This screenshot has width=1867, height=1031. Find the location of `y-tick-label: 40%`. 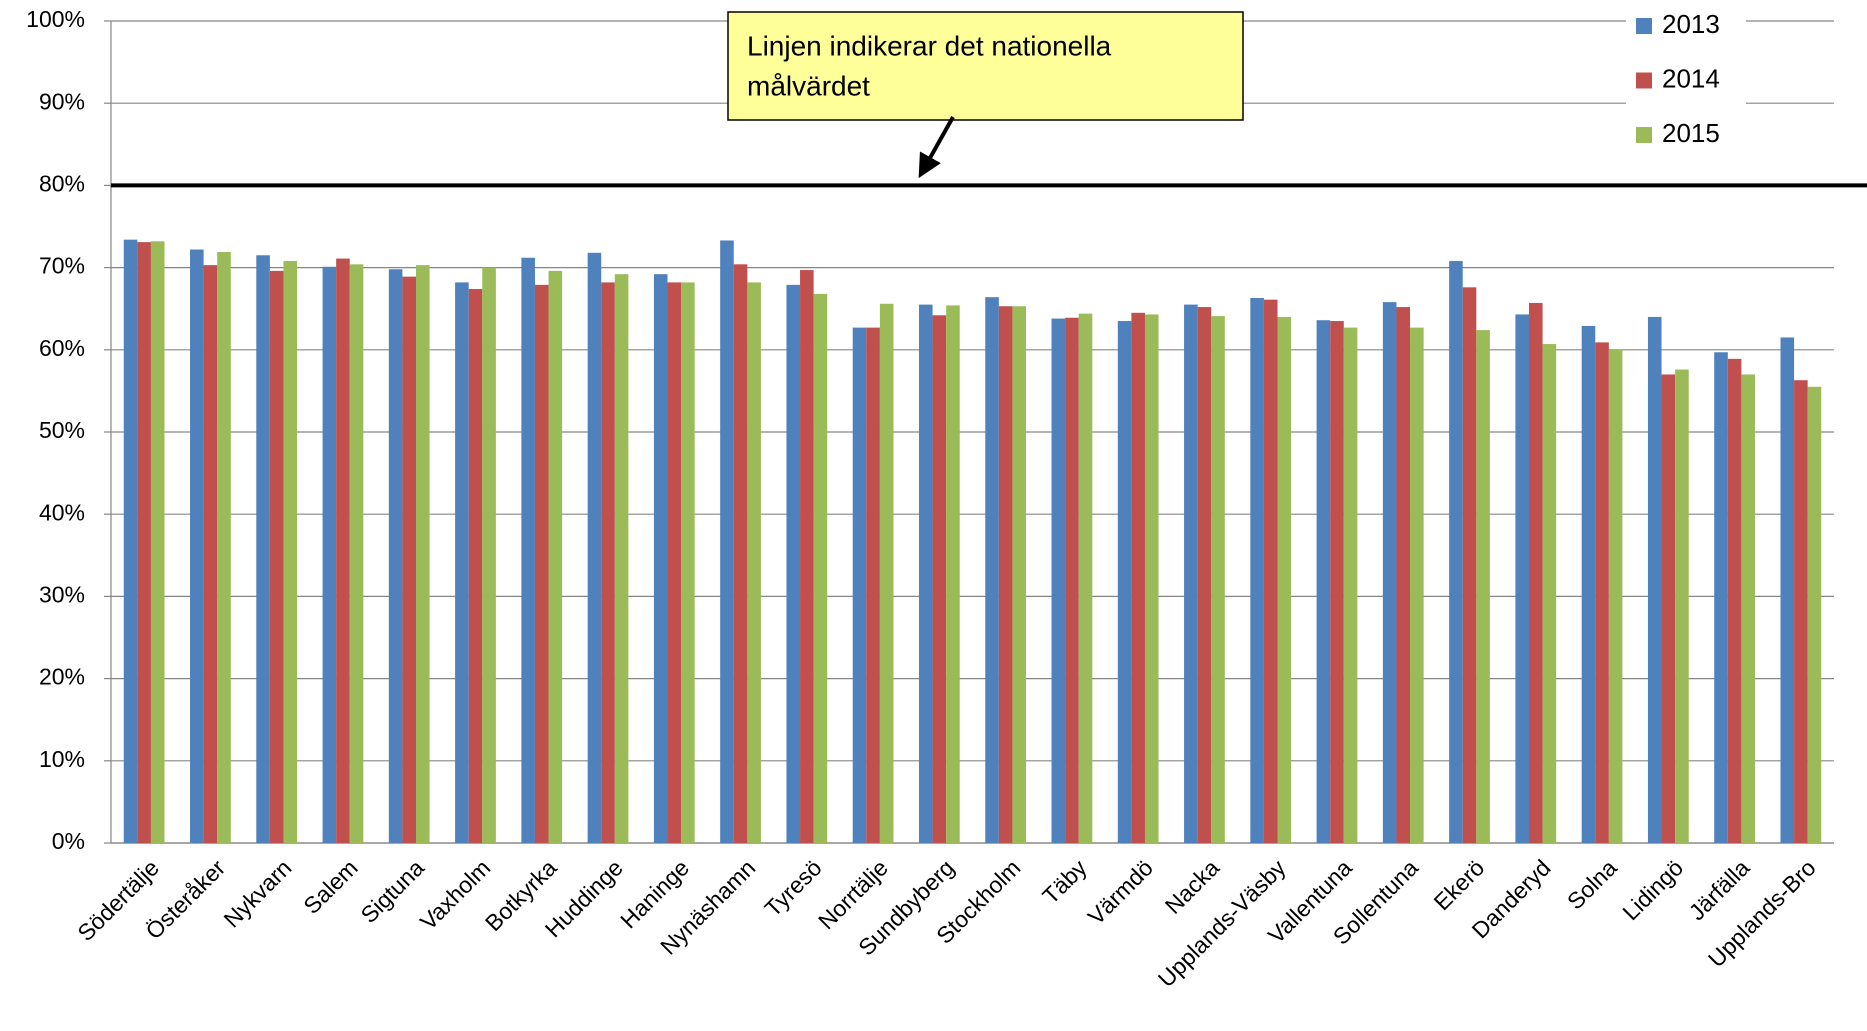

y-tick-label: 40% is located at coordinates (62, 512).